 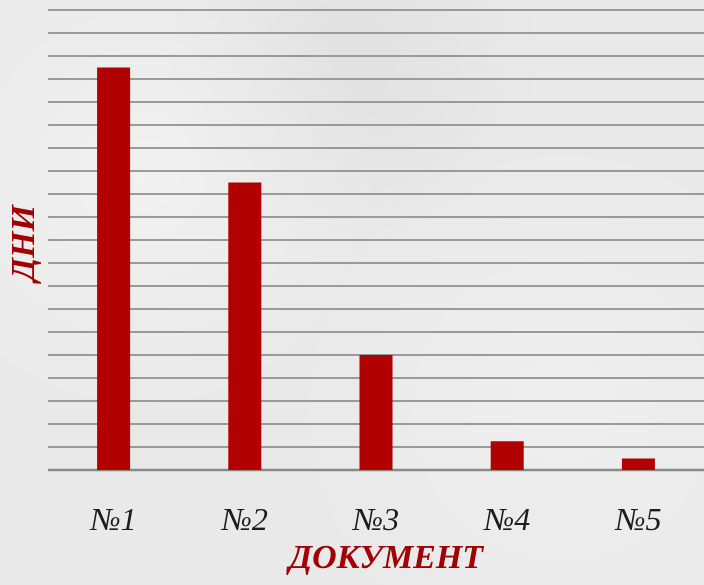 I want to click on x-tick-label: №4, so click(x=506, y=519).